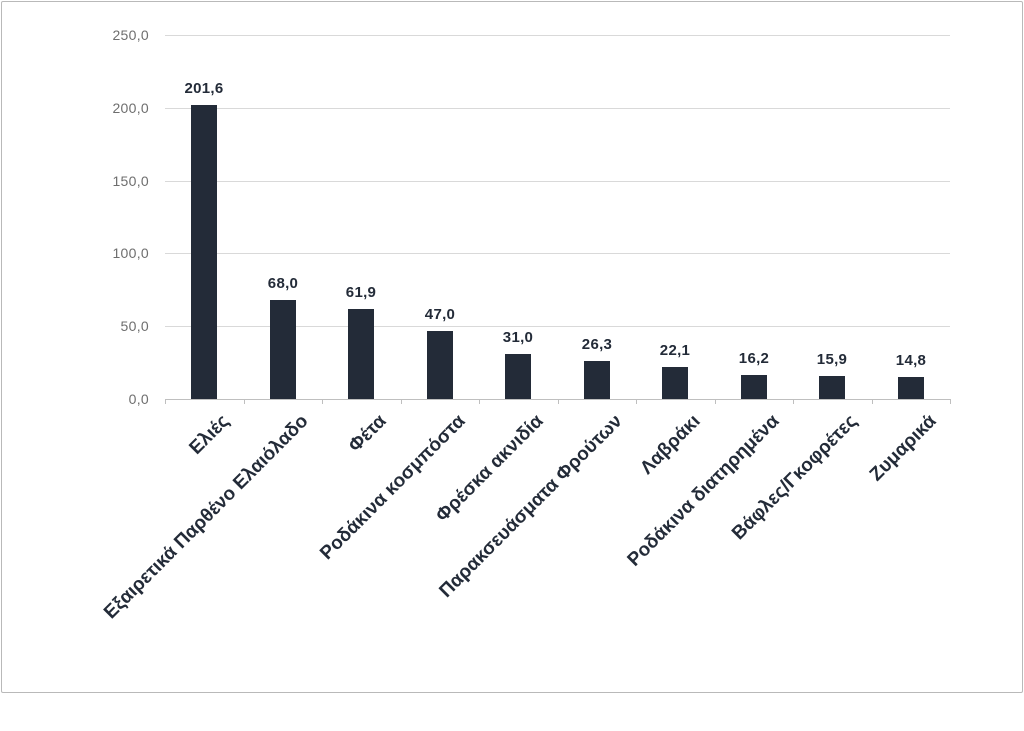 The height and width of the screenshot is (731, 1024). Describe the element at coordinates (440, 314) in the screenshot. I see `bar-value-label: 47,0` at that location.